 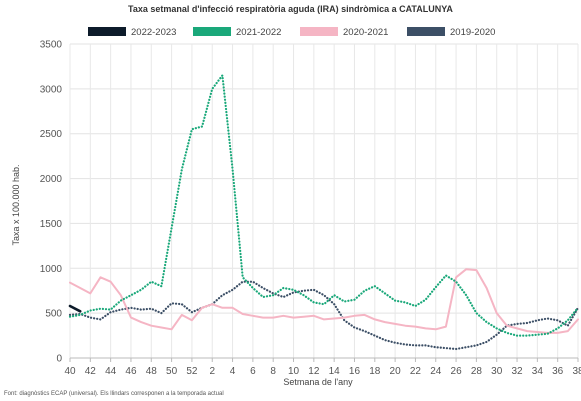 I want to click on legend-label: 2021-2022, so click(x=258, y=32).